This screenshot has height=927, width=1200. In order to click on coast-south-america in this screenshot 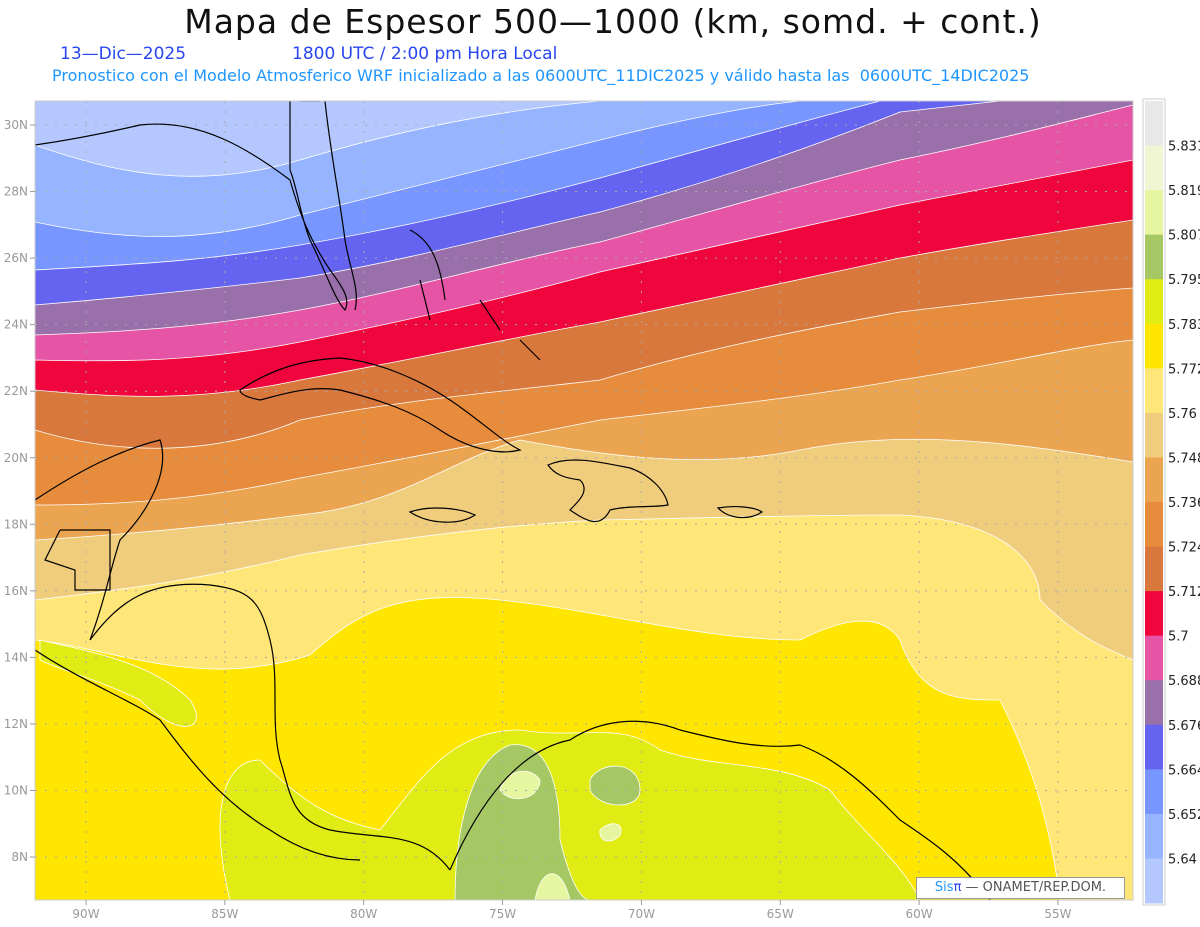, I will do `click(720, 810)`.